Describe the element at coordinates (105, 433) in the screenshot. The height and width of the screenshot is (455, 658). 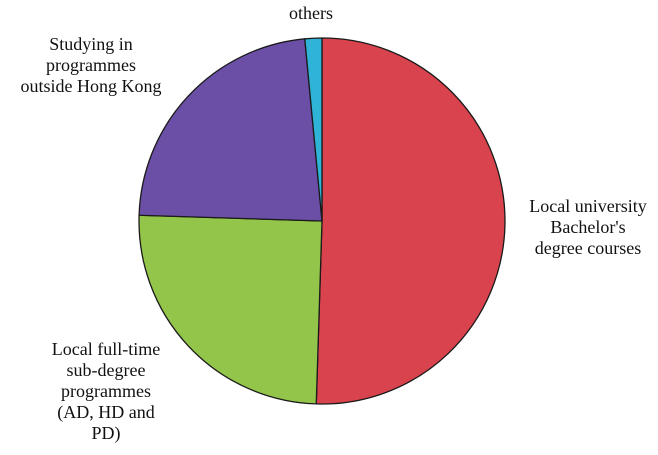
I see `slice-label-line: PD)` at that location.